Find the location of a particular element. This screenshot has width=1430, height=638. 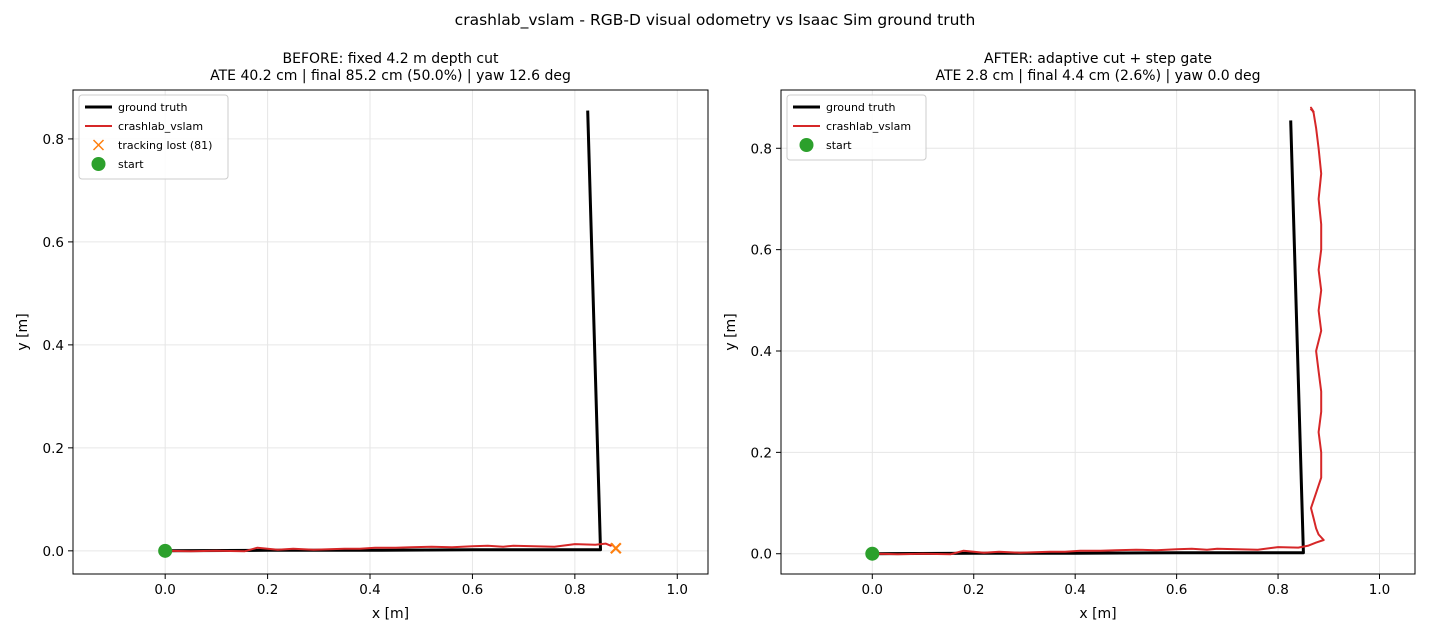

chart-title: AFTER: adaptive cut + step gate is located at coordinates (1098, 59).